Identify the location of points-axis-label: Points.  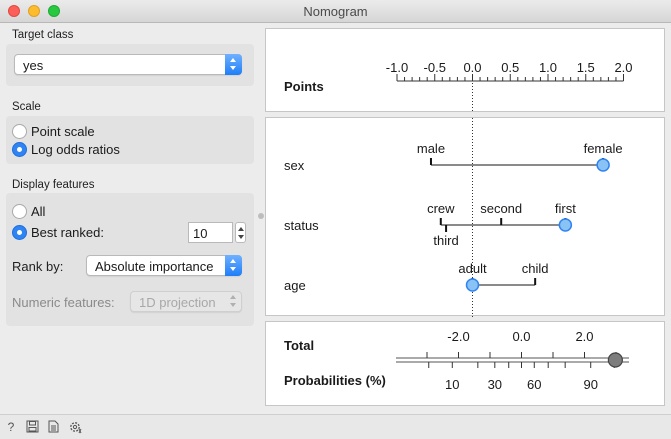
(304, 86).